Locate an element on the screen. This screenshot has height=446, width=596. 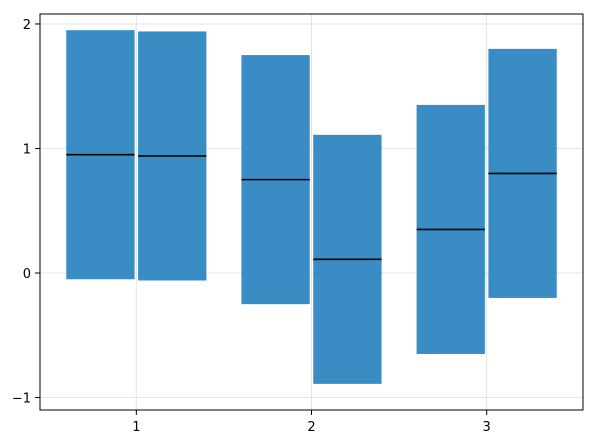
x-tick-label: 1 is located at coordinates (136, 427).